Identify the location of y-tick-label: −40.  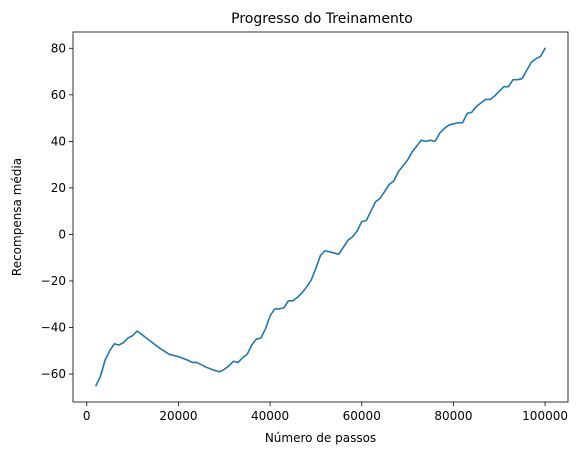
(53, 328).